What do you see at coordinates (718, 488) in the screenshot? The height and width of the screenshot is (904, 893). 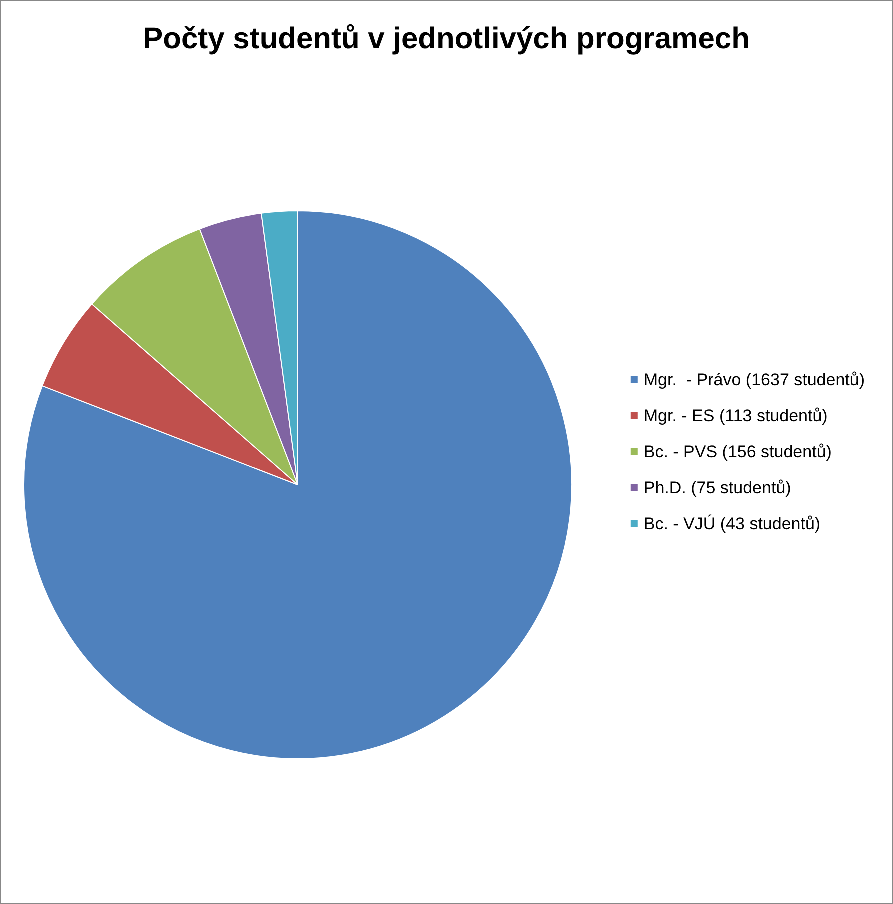 I see `legend-label: Ph.D. (75 studentů)` at bounding box center [718, 488].